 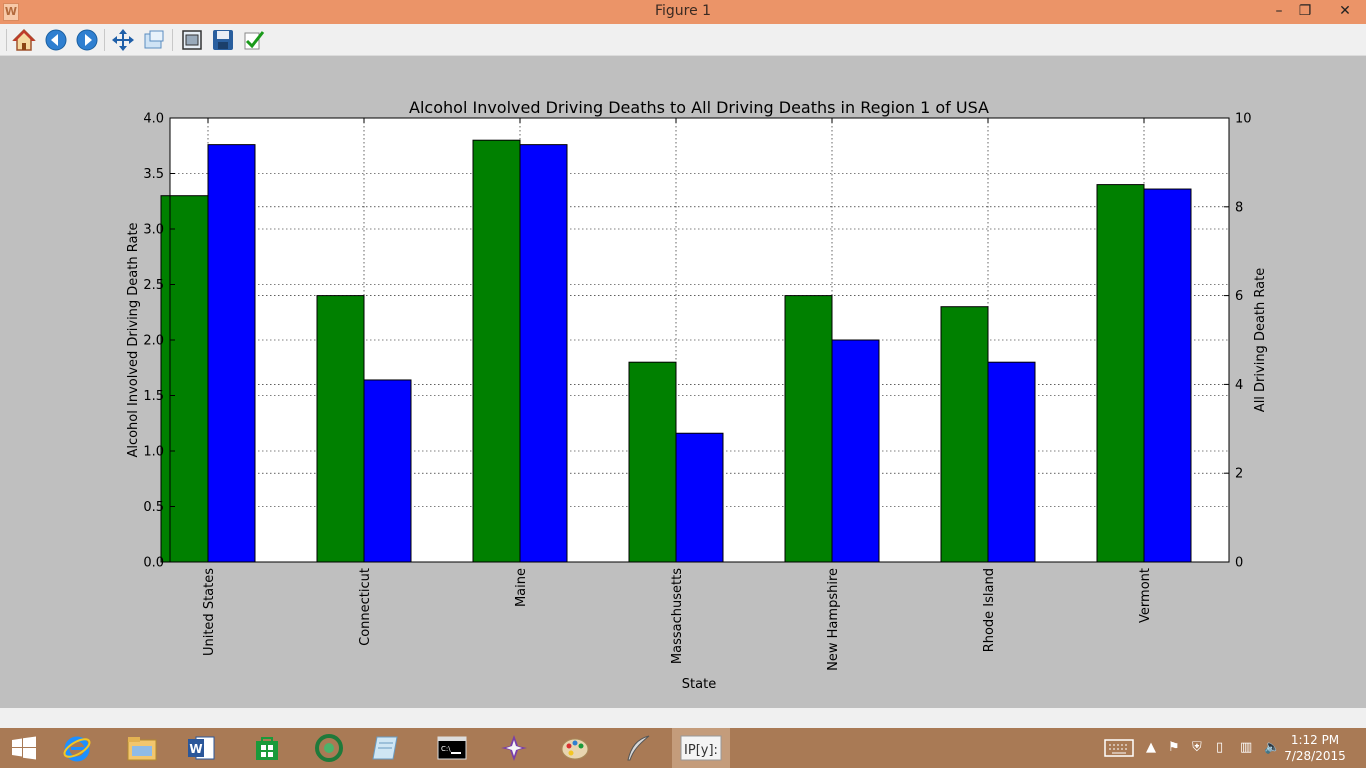 What do you see at coordinates (1239, 474) in the screenshot?
I see `y-tick-label-right: 2` at bounding box center [1239, 474].